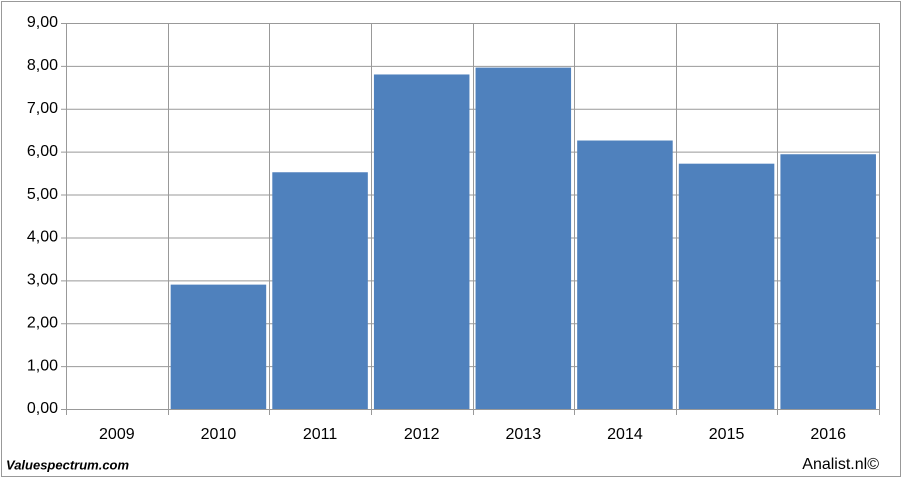 The height and width of the screenshot is (479, 903). Describe the element at coordinates (422, 434) in the screenshot. I see `x-tick-label: 2012` at that location.